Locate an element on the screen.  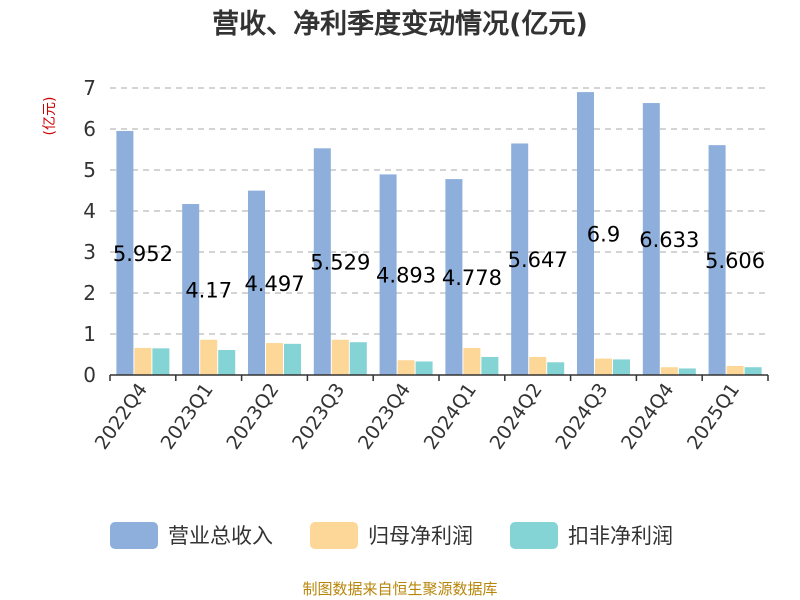
bar-series1-2024Q1 is located at coordinates (454, 277).